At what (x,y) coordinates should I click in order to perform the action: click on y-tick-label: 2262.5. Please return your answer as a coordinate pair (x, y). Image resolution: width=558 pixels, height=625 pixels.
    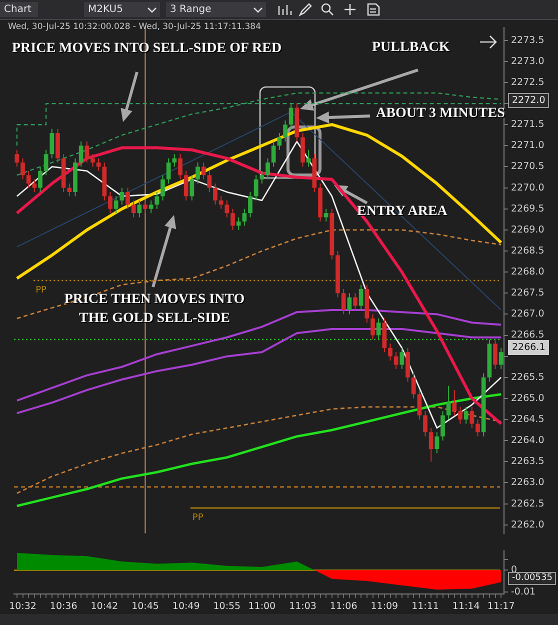
    Looking at the image, I should click on (527, 504).